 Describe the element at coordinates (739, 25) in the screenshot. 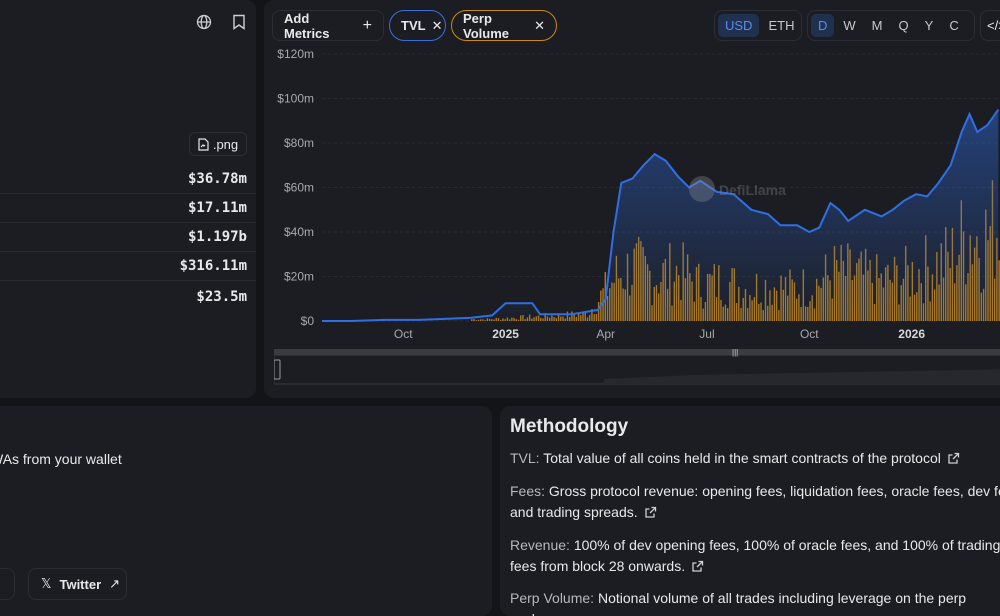

I see `currency-usd-button: USD` at that location.